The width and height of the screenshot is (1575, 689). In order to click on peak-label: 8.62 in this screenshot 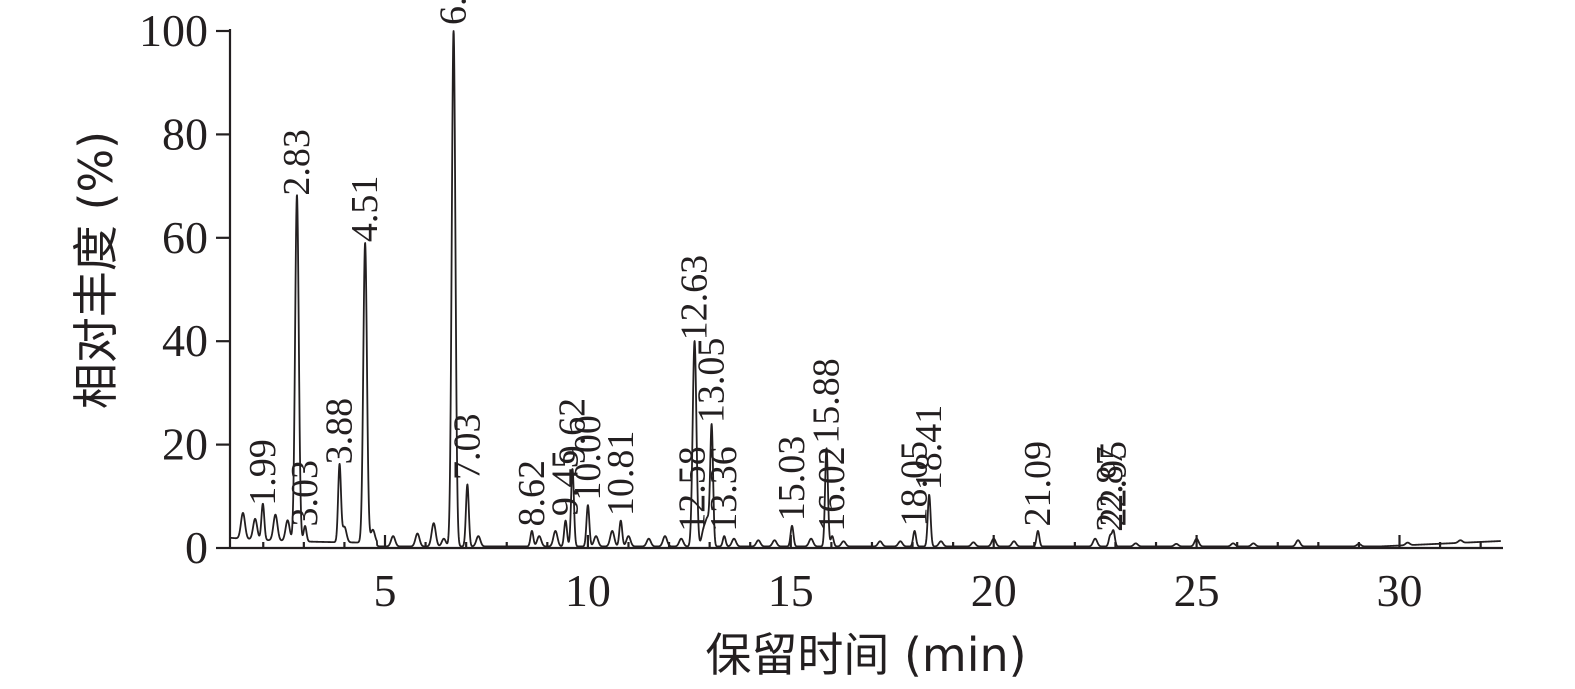, I will do `click(532, 493)`.